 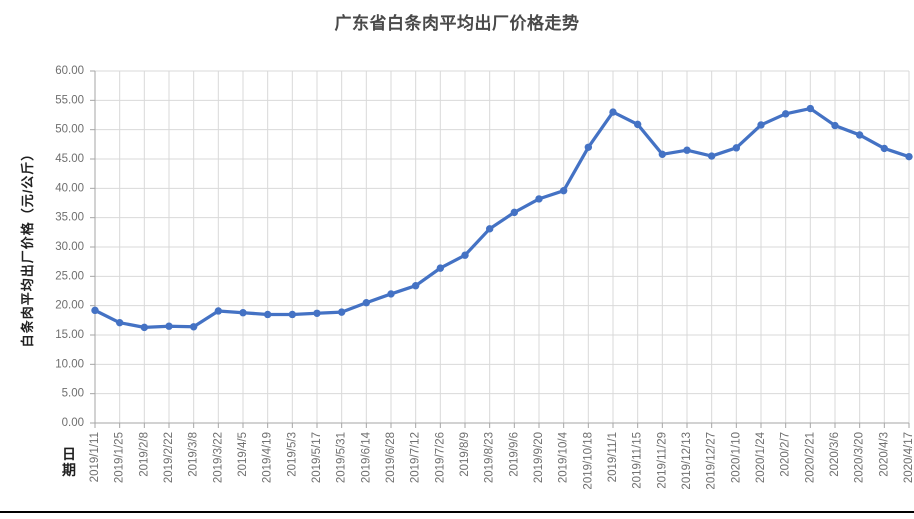 What do you see at coordinates (69, 218) in the screenshot?
I see `y-tick-label: 35.00` at bounding box center [69, 218].